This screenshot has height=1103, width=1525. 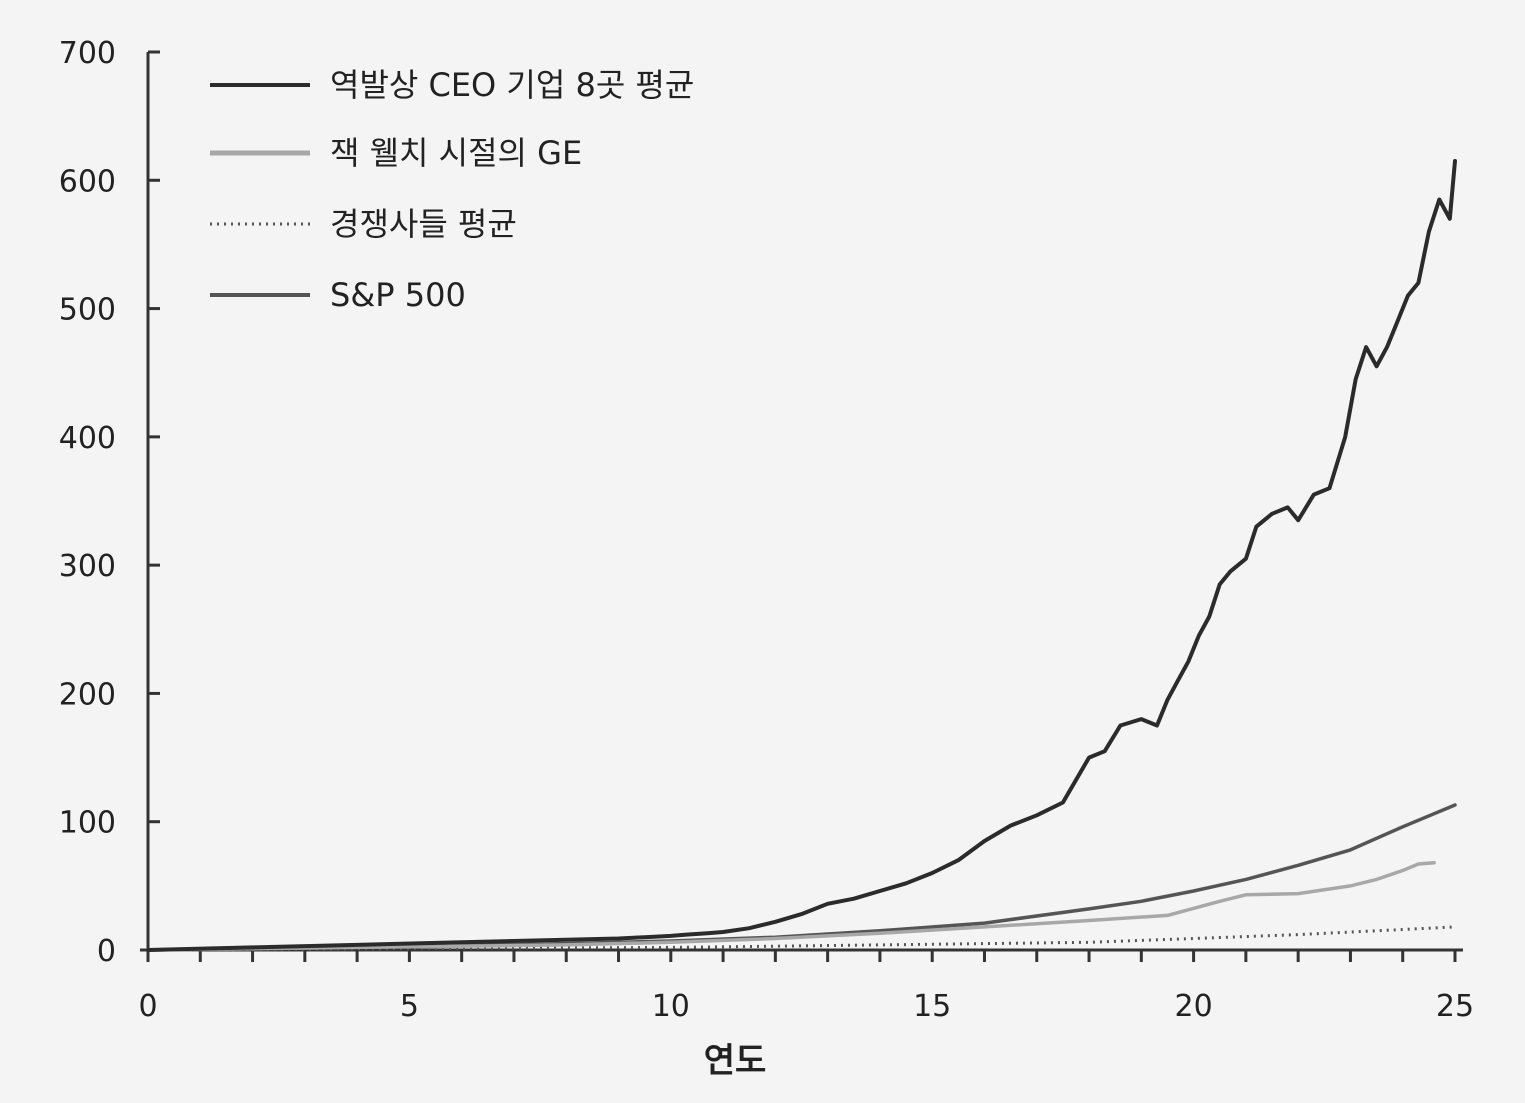 I want to click on x-tick-label: 15, so click(x=932, y=1006).